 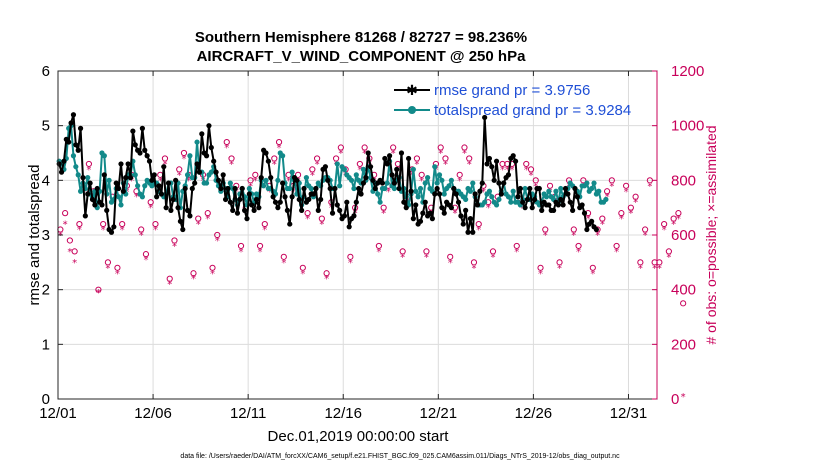 I want to click on y-right-tick-label: 200, so click(x=683, y=344).